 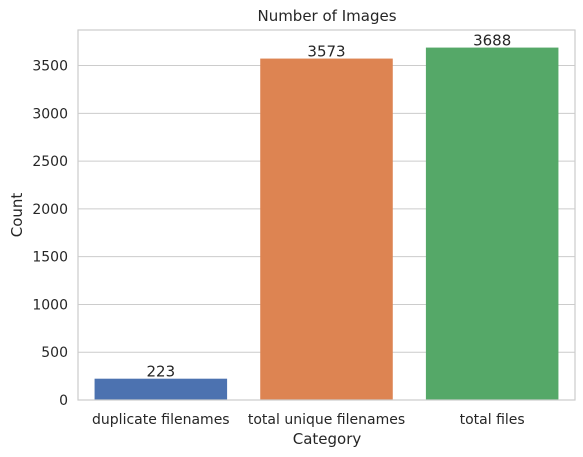 I want to click on data-label: 223, so click(x=161, y=372).